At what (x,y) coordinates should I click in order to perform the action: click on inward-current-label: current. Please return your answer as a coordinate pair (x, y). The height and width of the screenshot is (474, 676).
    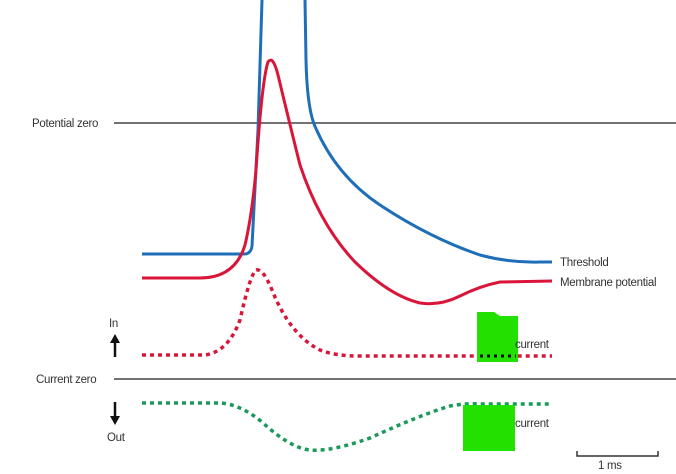
    Looking at the image, I should click on (532, 345).